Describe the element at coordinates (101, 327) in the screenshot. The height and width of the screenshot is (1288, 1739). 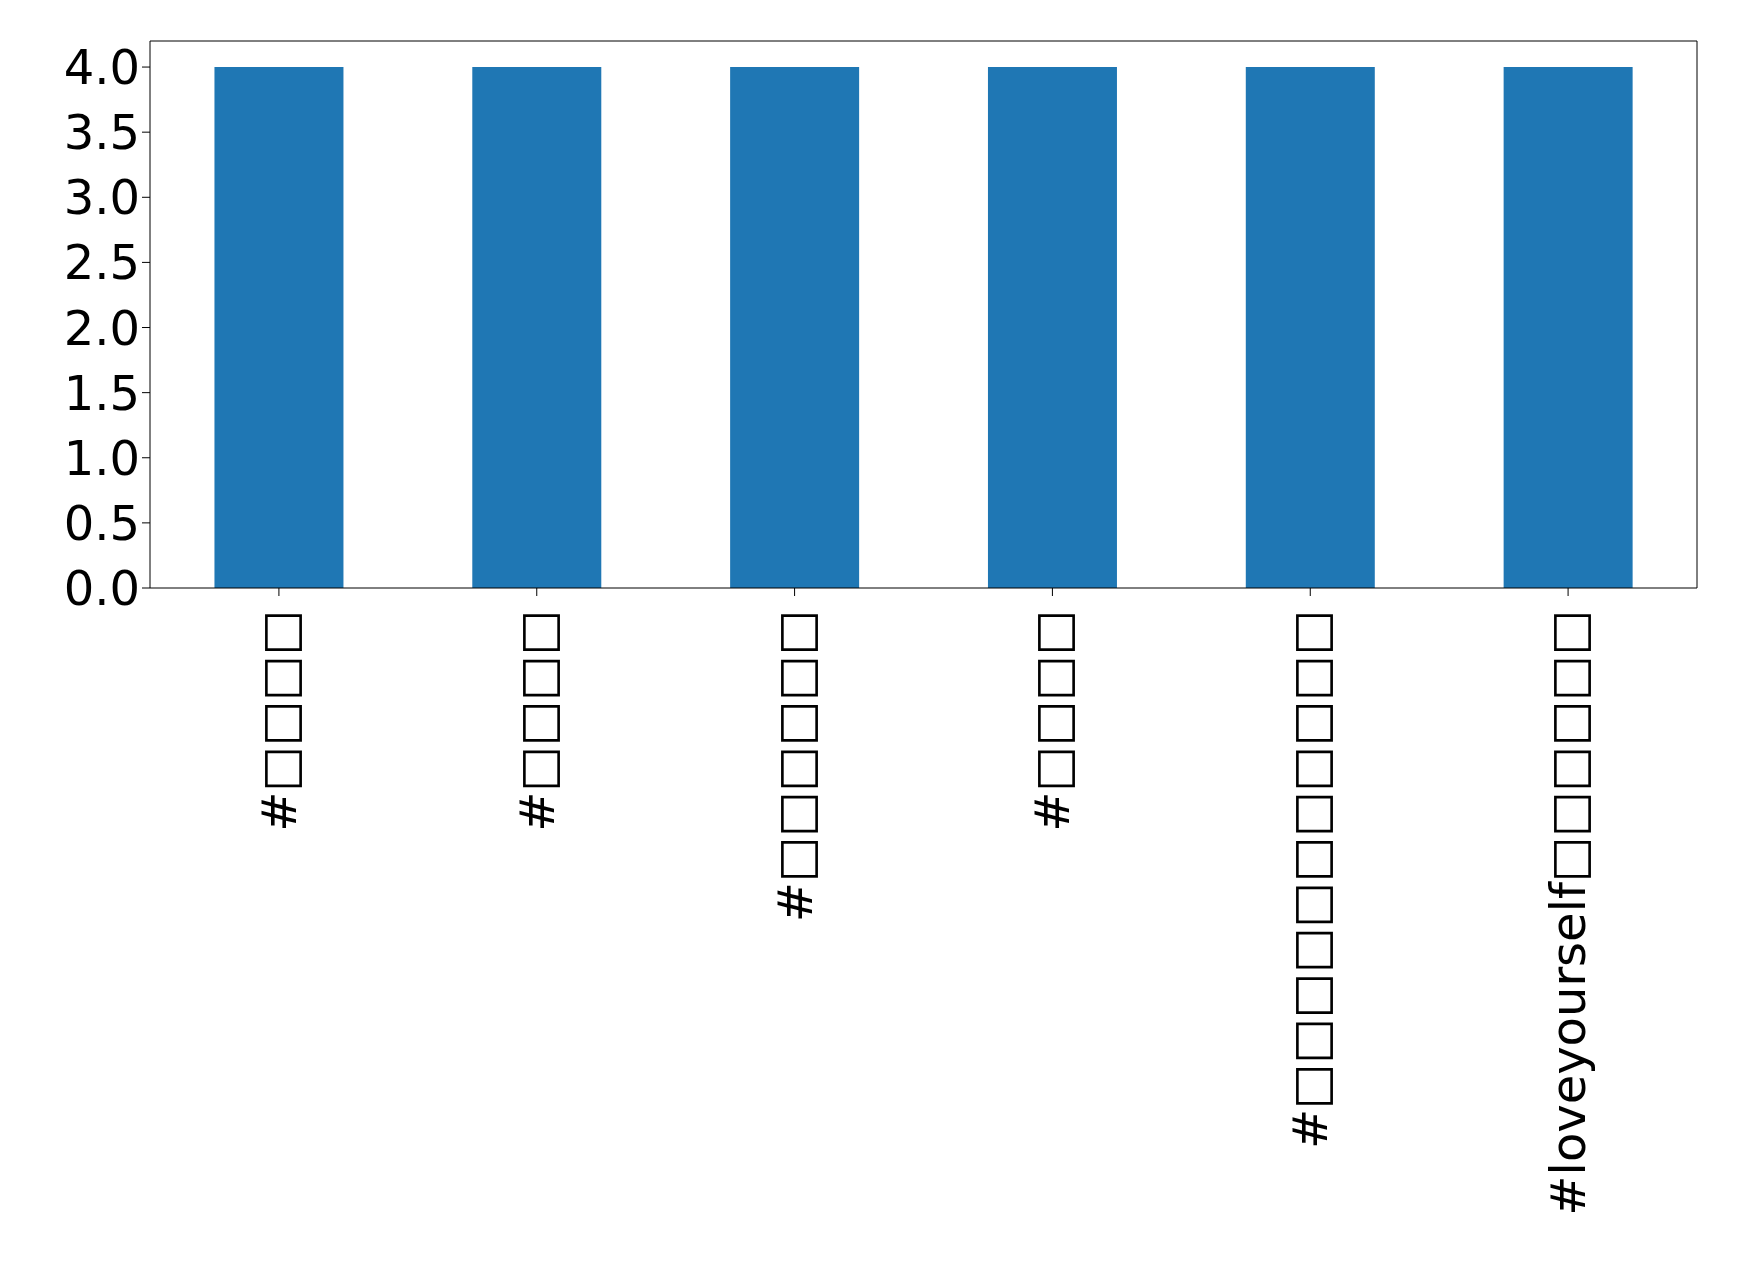
I see `y-tick-label: 2.0` at that location.